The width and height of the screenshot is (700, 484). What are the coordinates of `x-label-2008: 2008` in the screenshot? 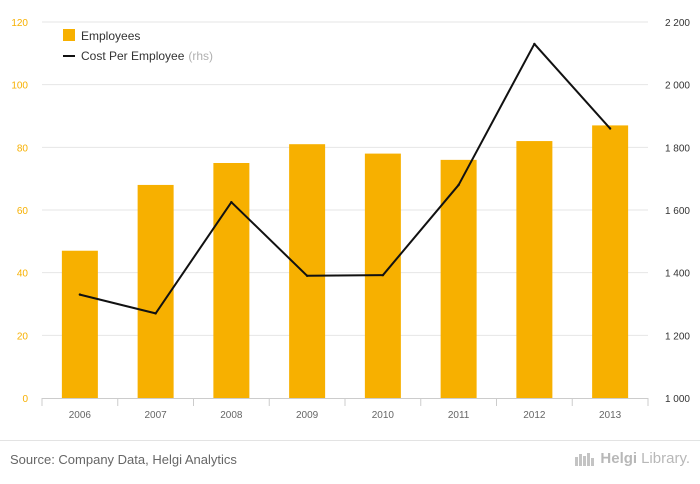 It's located at (231, 415).